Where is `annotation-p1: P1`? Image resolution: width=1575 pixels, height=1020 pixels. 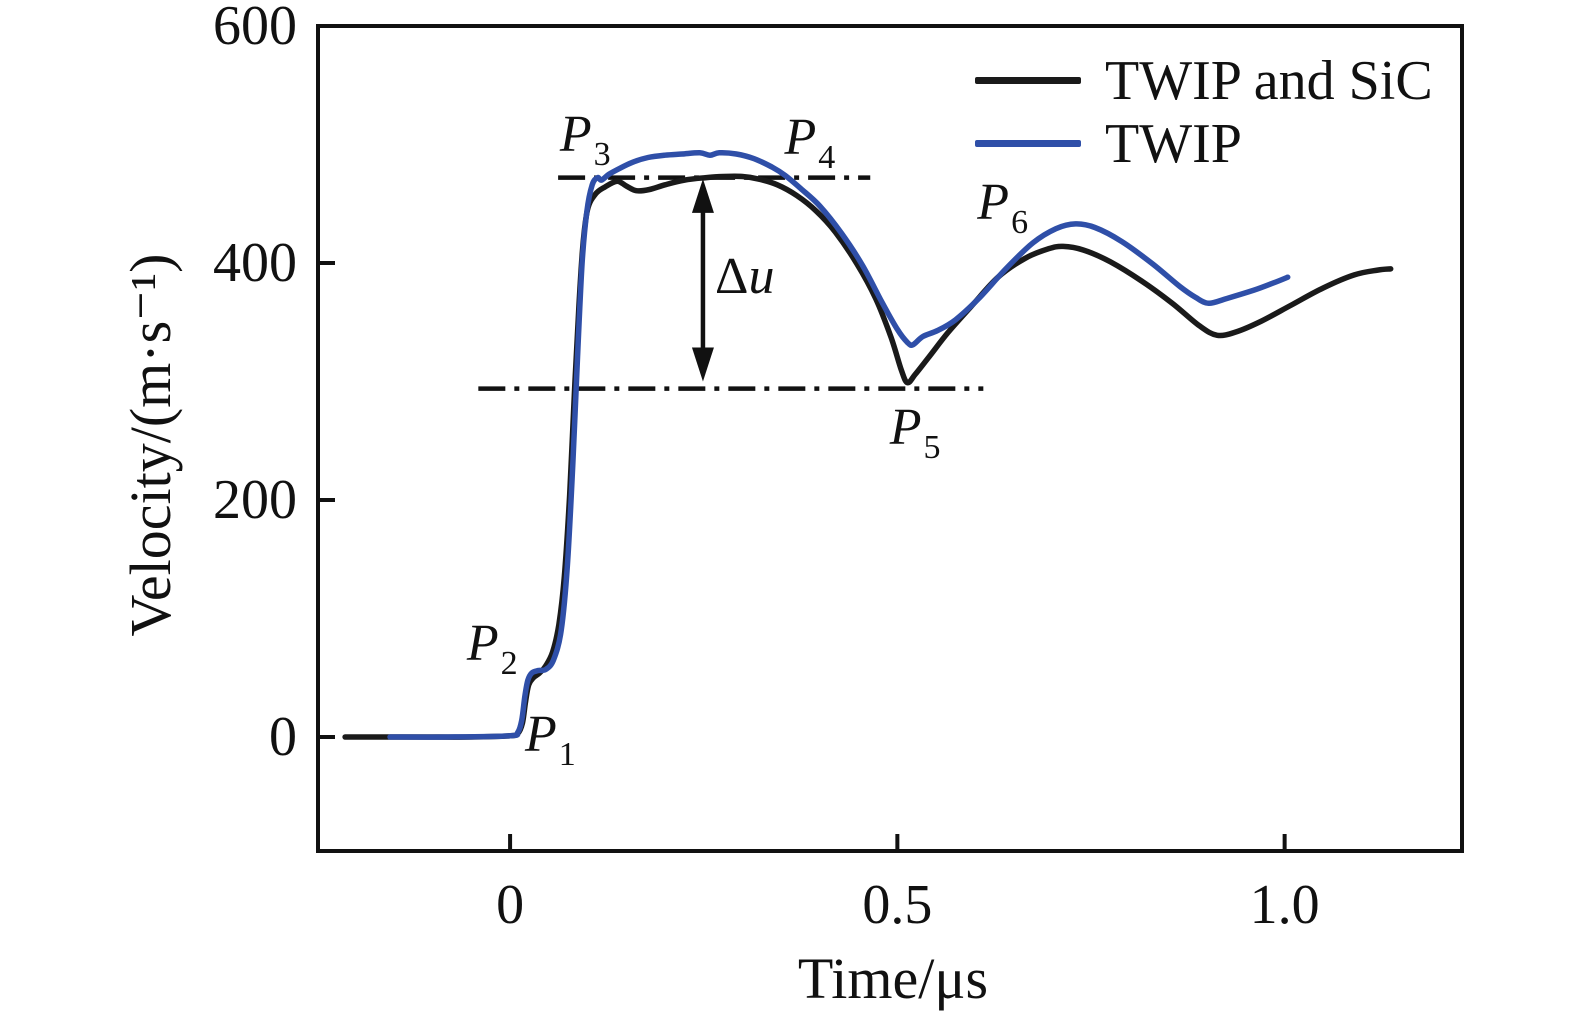 annotation-p1: P1 is located at coordinates (550, 745).